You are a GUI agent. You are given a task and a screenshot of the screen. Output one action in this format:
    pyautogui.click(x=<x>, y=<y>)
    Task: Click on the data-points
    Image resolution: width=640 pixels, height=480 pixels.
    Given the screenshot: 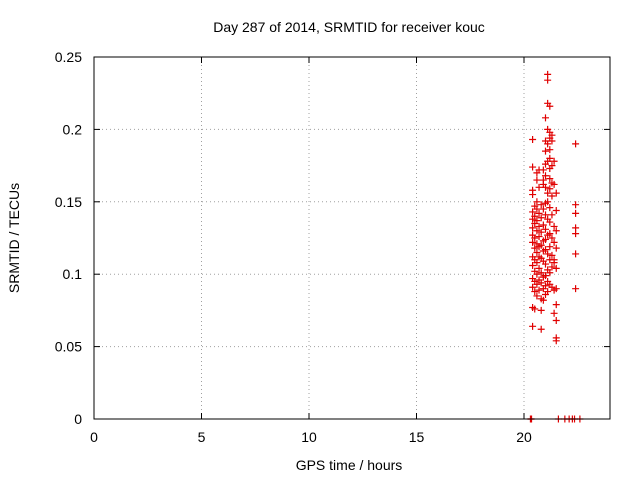 What is the action you would take?
    pyautogui.click(x=555, y=246)
    